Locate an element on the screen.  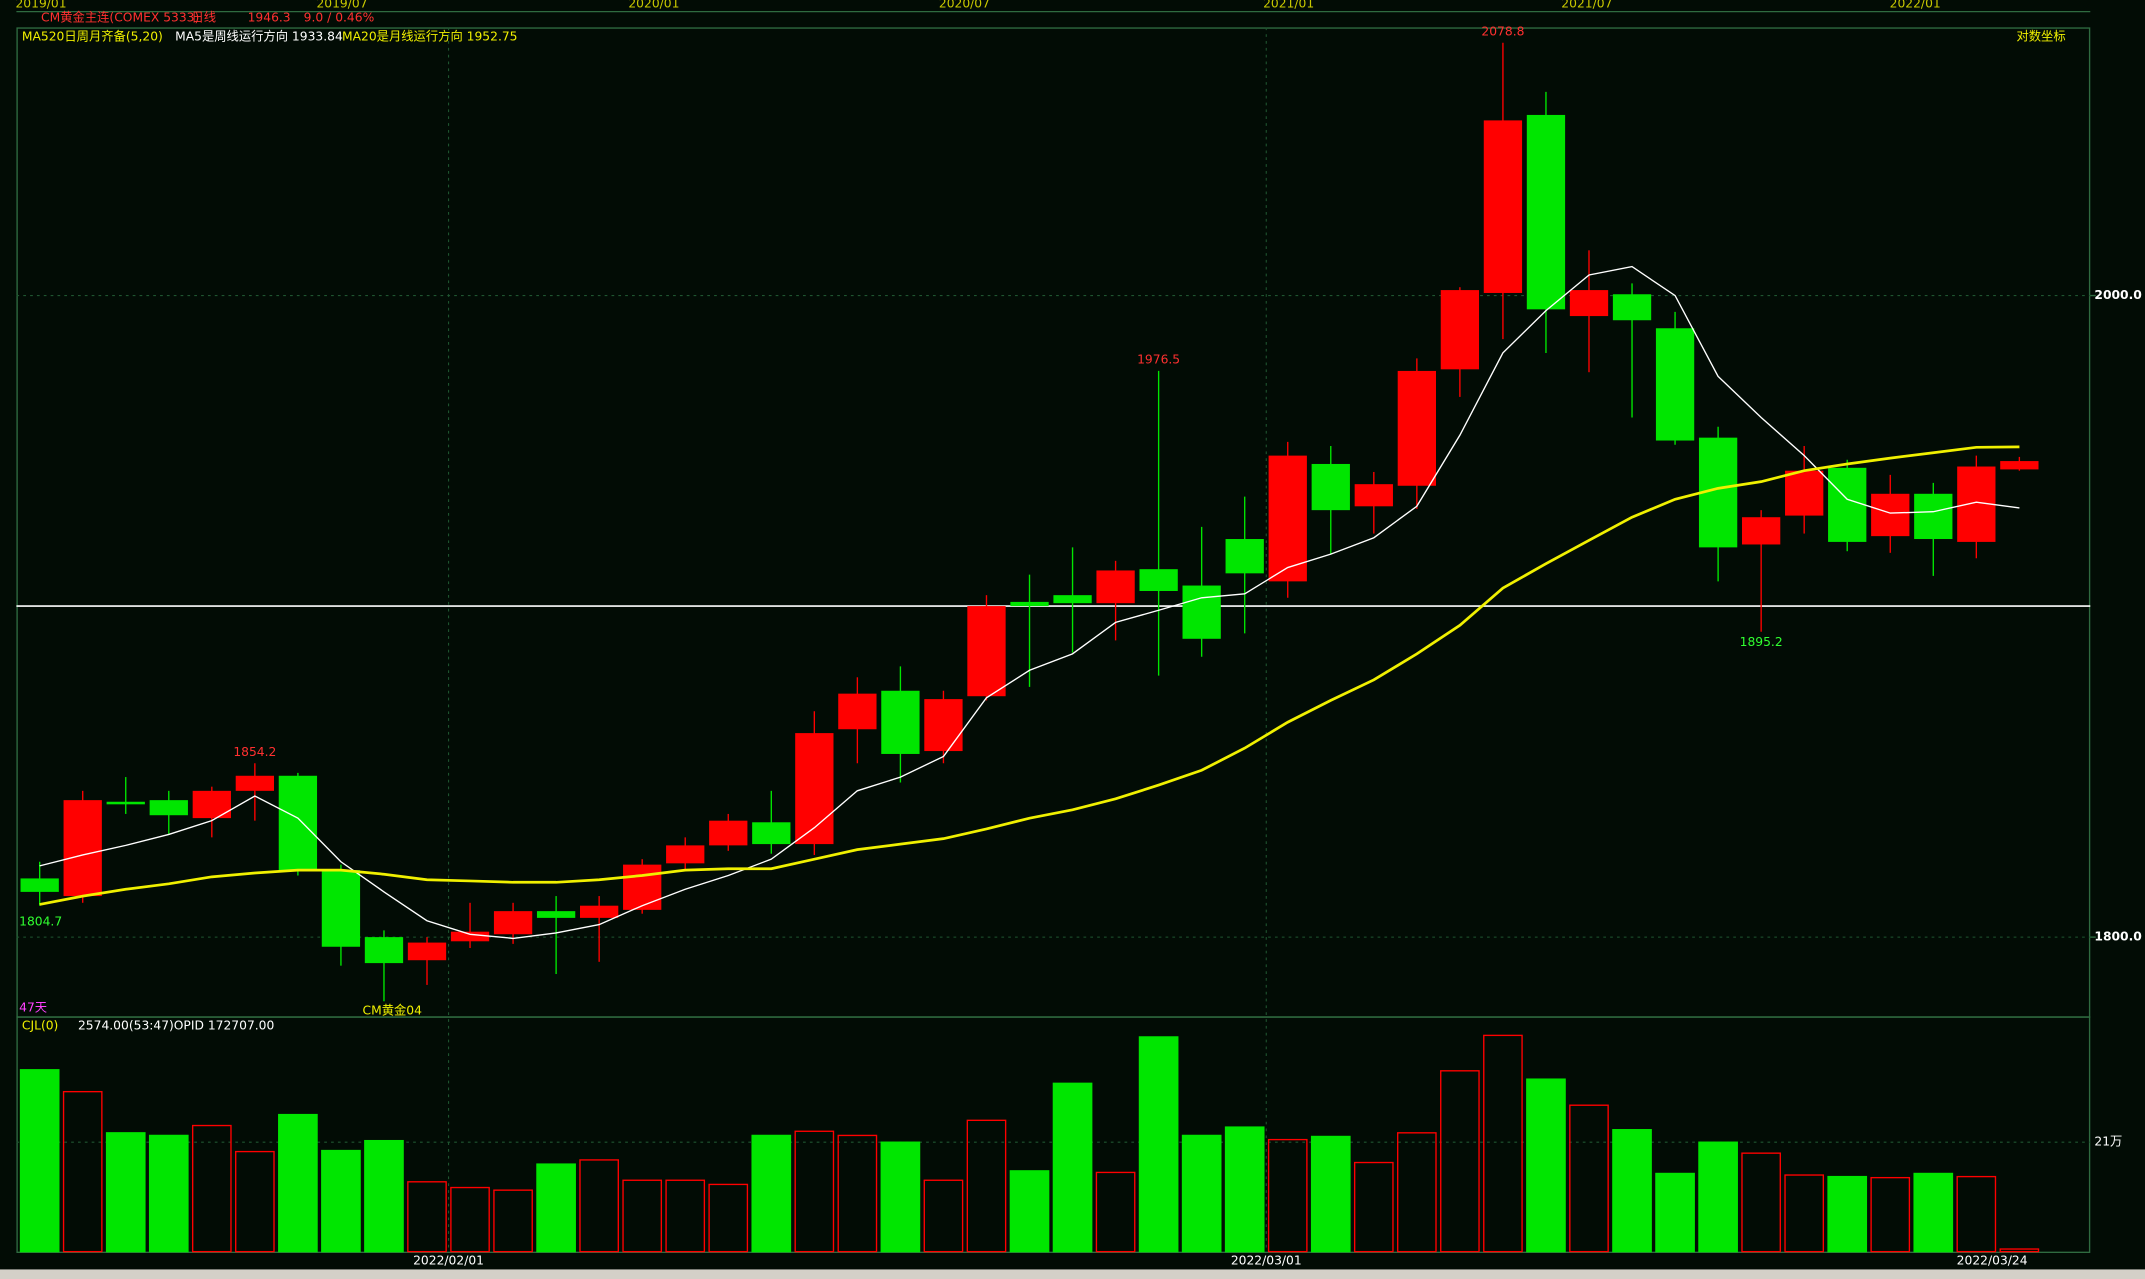
top-axis-label: 2019/01 is located at coordinates (40, 5).